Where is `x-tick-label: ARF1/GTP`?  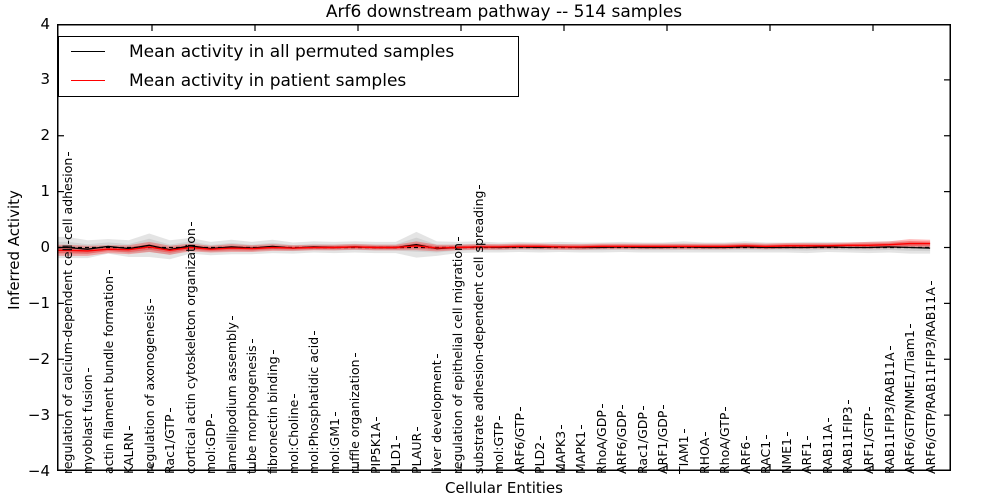 x-tick-label: ARF1/GTP is located at coordinates (868, 440).